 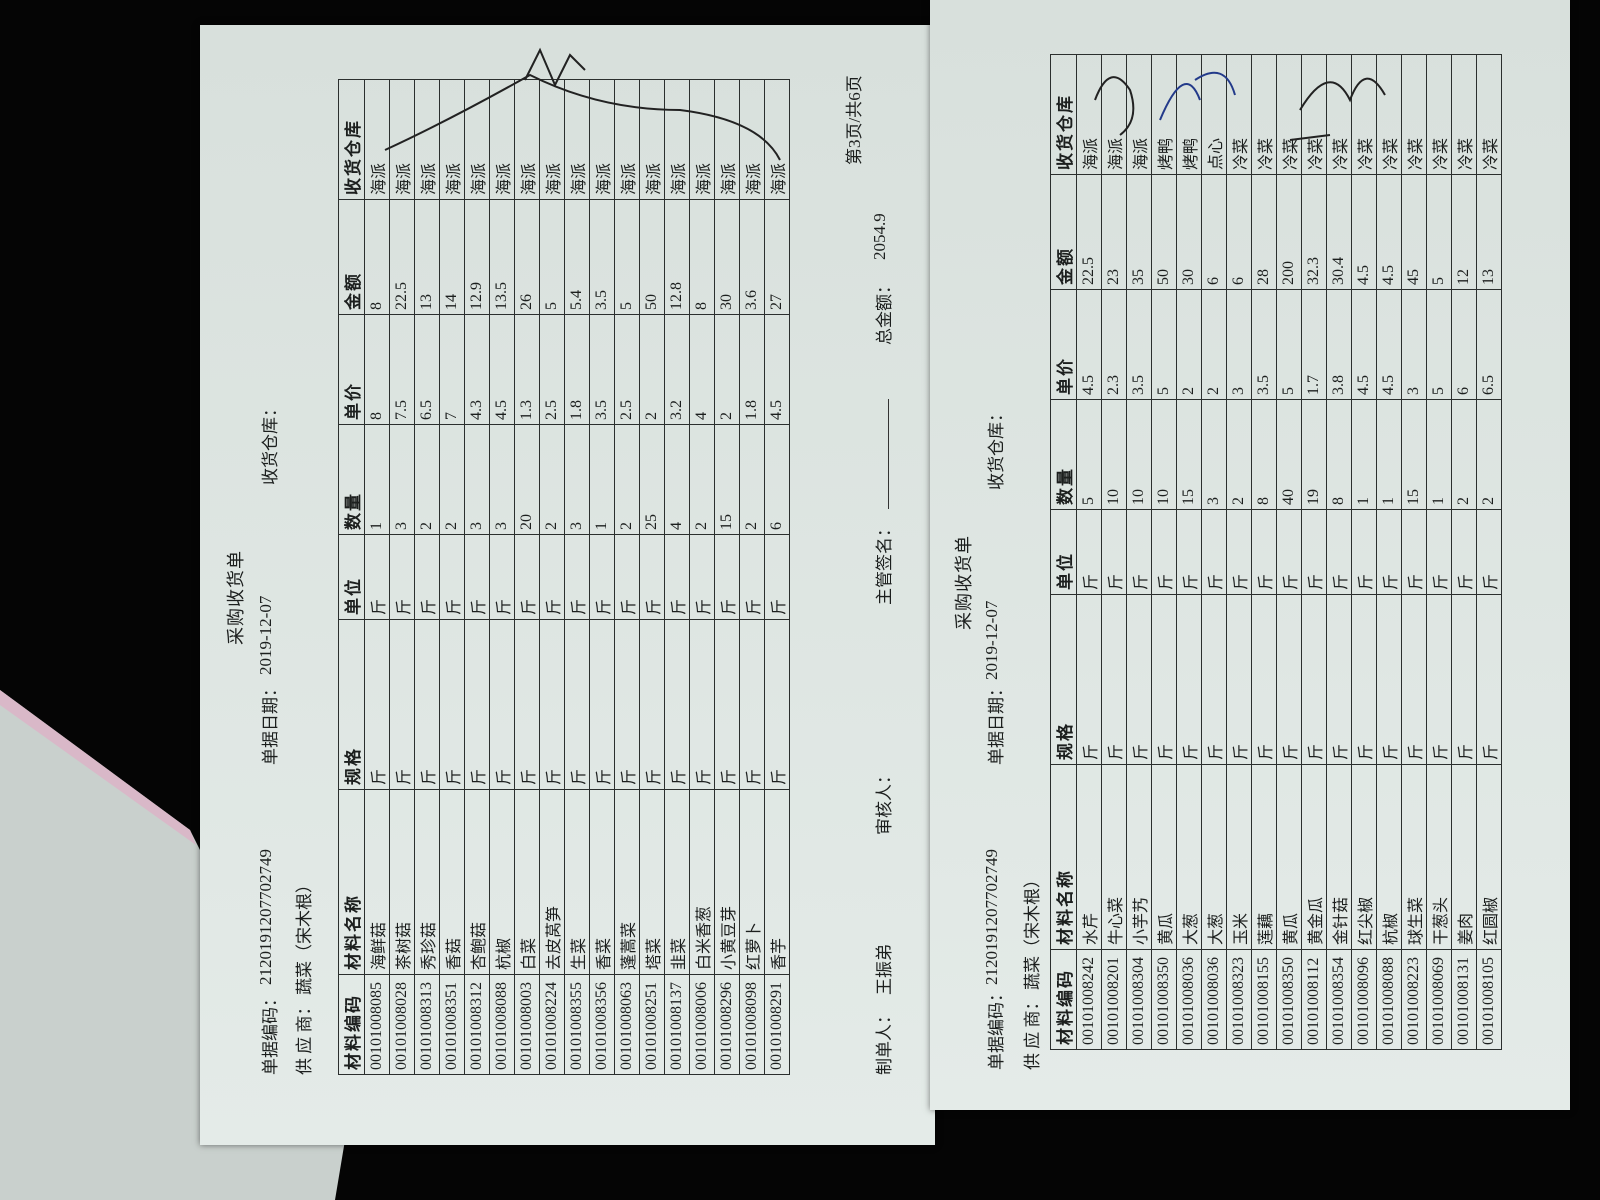 What do you see at coordinates (1339, 857) in the screenshot?
I see `table-cell: 金针菇` at bounding box center [1339, 857].